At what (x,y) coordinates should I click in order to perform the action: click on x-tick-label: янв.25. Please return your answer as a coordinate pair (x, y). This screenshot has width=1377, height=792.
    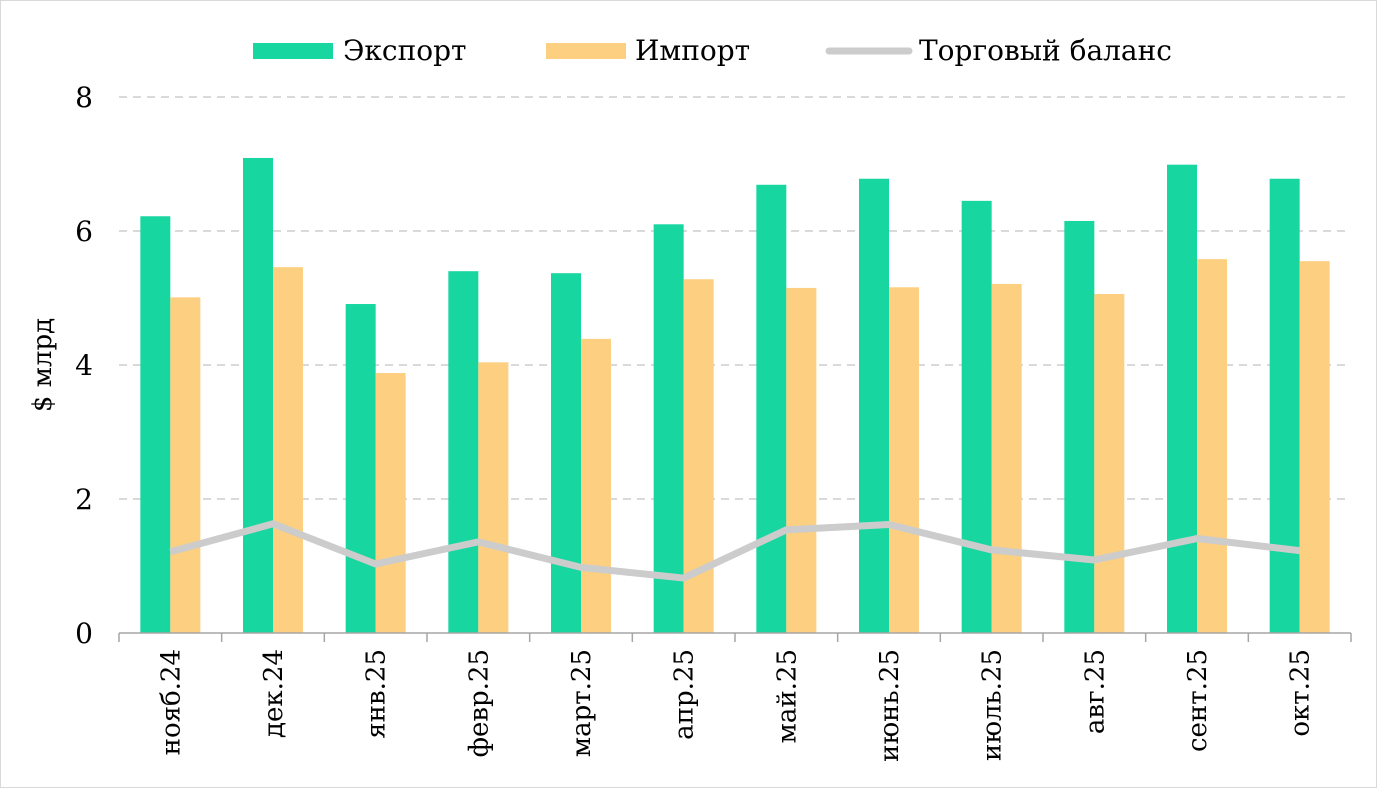
    Looking at the image, I should click on (377, 694).